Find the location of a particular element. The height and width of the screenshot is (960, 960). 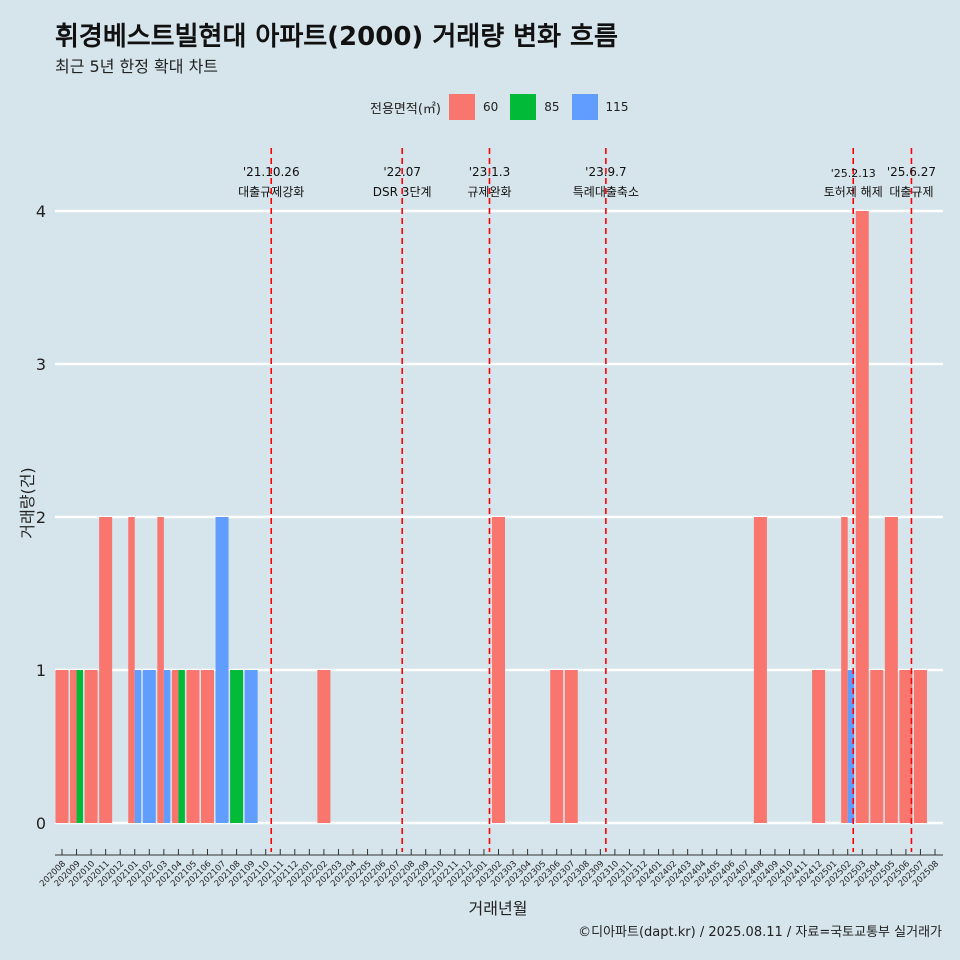

legend-item-85: 85 is located at coordinates (535, 107).